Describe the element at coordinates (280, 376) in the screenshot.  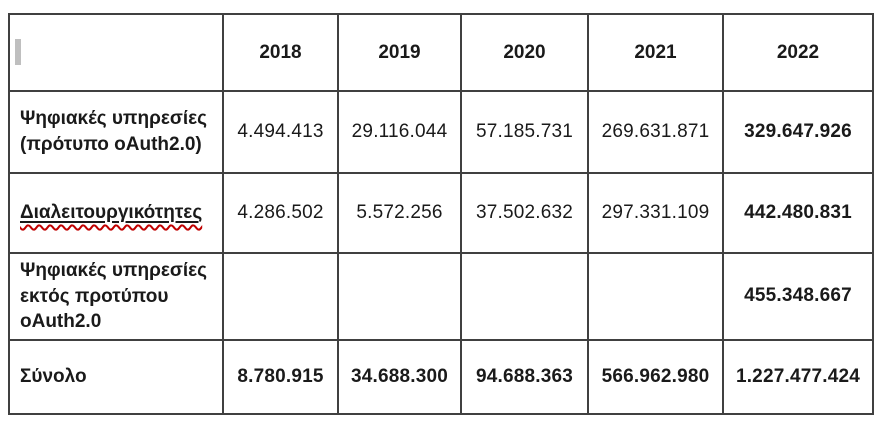
I see `cell-total-2018: 8.780.915` at that location.